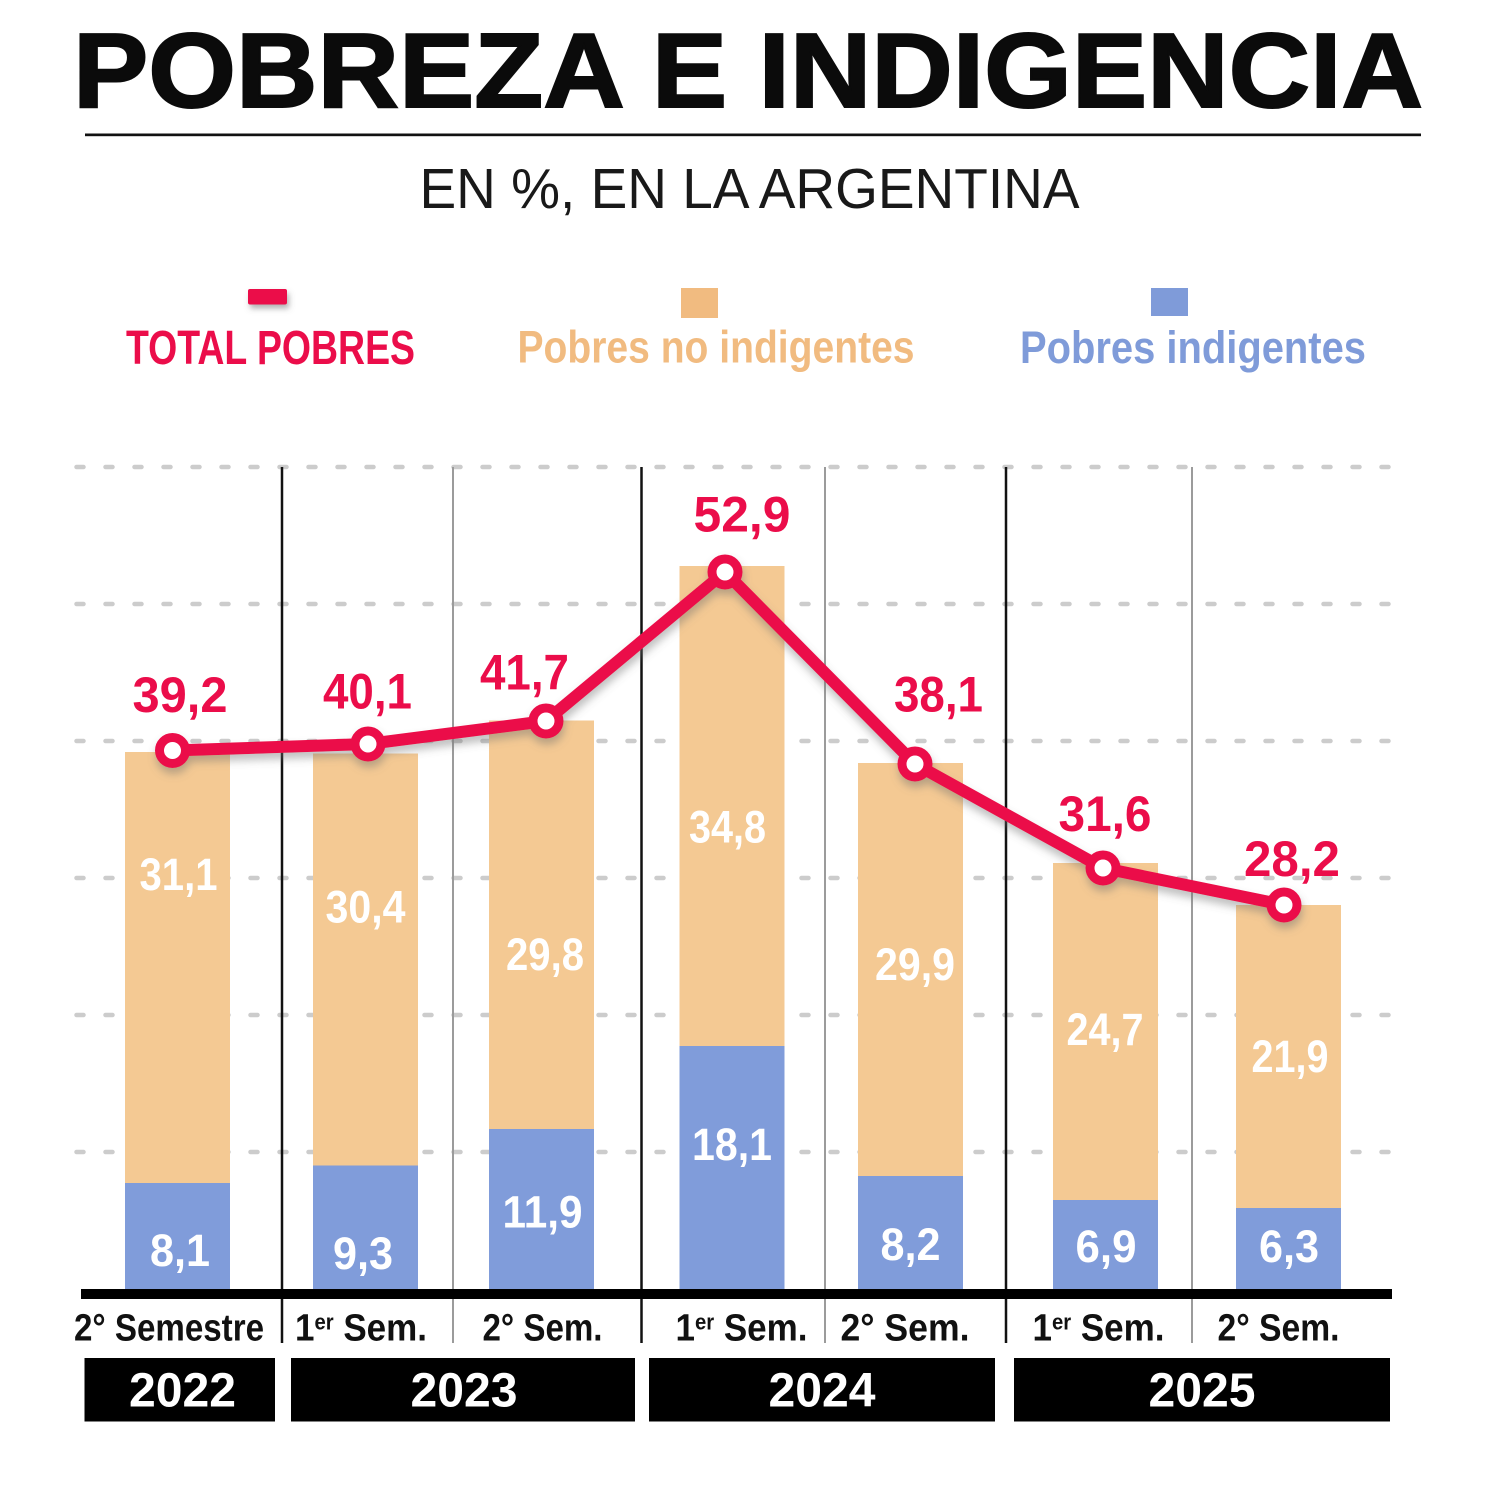  Describe the element at coordinates (750, 189) in the screenshot. I see `svg-text: EN %, EN LA ARGENTINA` at that location.